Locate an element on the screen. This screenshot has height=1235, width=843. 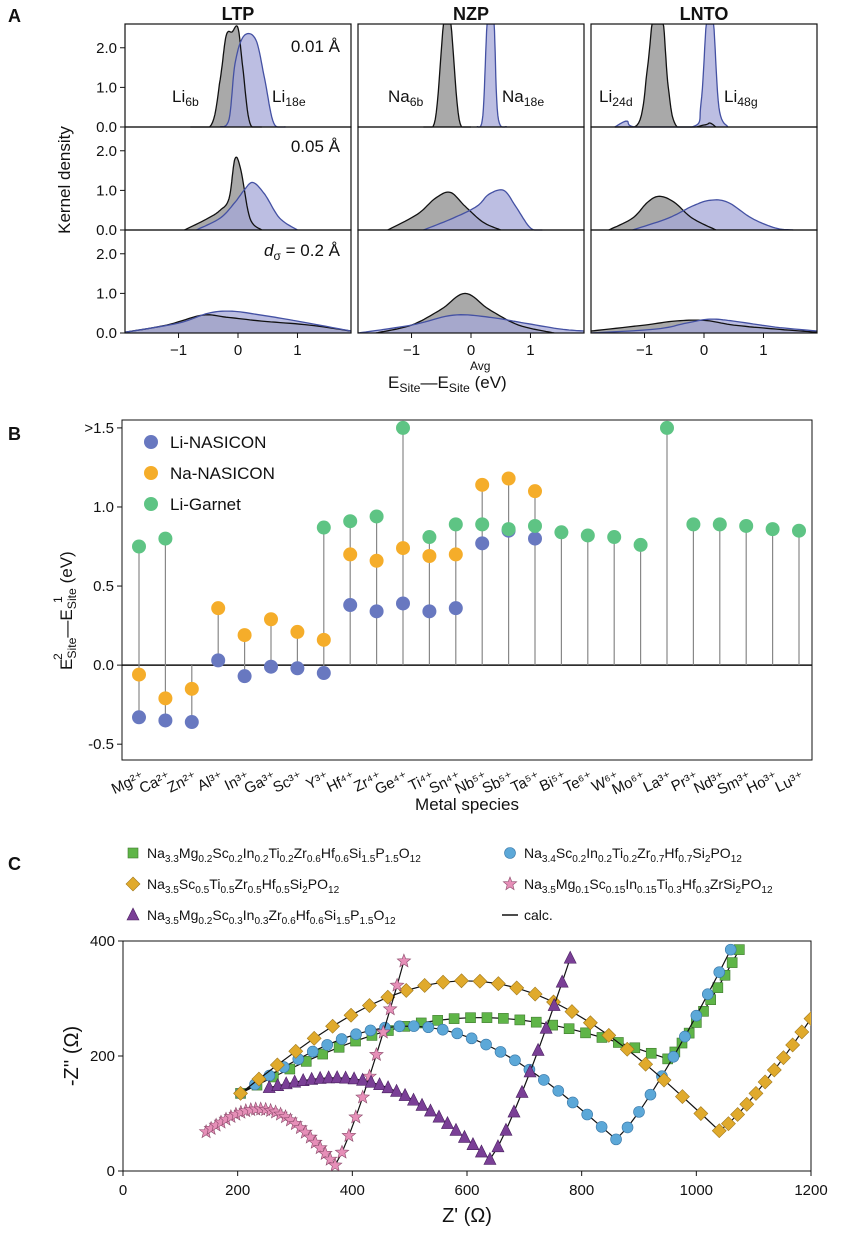
legend-label: Li-NASICON is located at coordinates (218, 442).